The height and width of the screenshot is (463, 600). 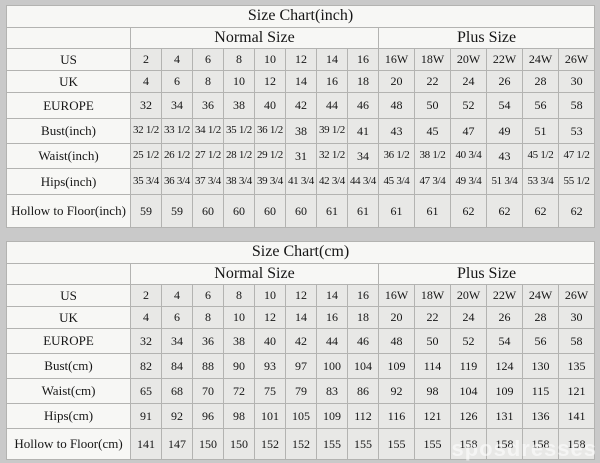 What do you see at coordinates (540, 156) in the screenshot?
I see `size-cell: 45 1/2` at bounding box center [540, 156].